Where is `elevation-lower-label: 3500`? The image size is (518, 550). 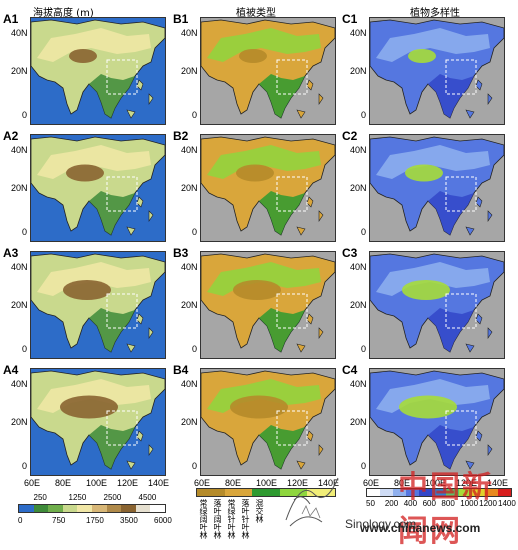
elevation-lower-label: 3500 is located at coordinates (129, 520).